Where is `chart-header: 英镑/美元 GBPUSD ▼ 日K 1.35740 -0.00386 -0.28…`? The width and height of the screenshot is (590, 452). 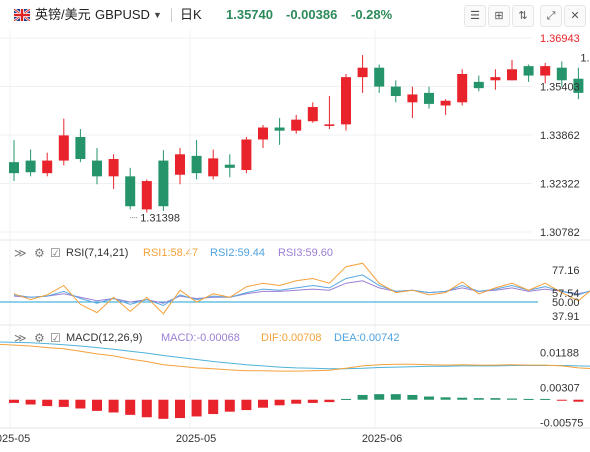
chart-header: 英镑/美元 GBPUSD ▼ 日K 1.35740 -0.00386 -0.28… is located at coordinates (295, 15).